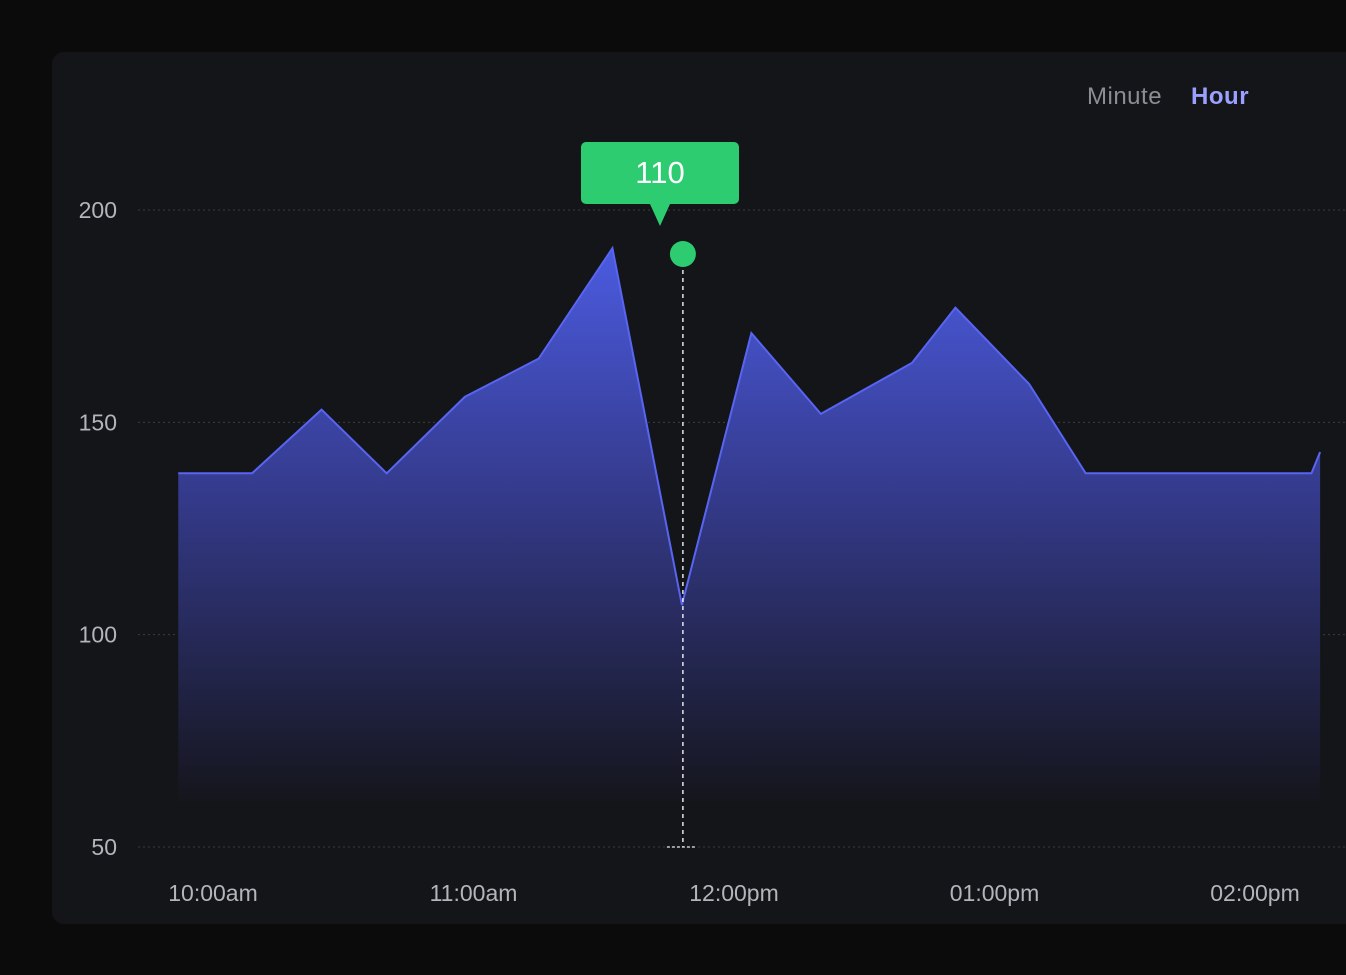 This screenshot has width=1346, height=975. Describe the element at coordinates (104, 847) in the screenshot. I see `y-tick-label-50: 50` at that location.